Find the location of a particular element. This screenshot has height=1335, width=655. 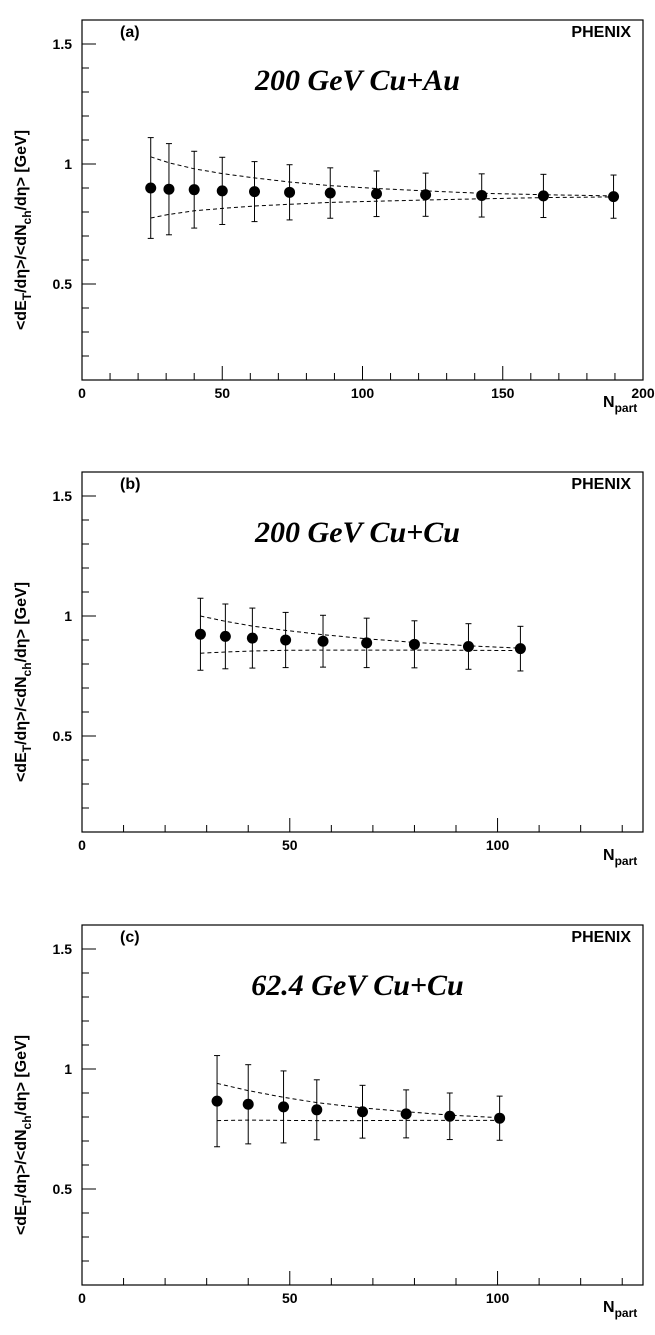

chart-title: 62.4 GeV Cu+Cu is located at coordinates (357, 985).